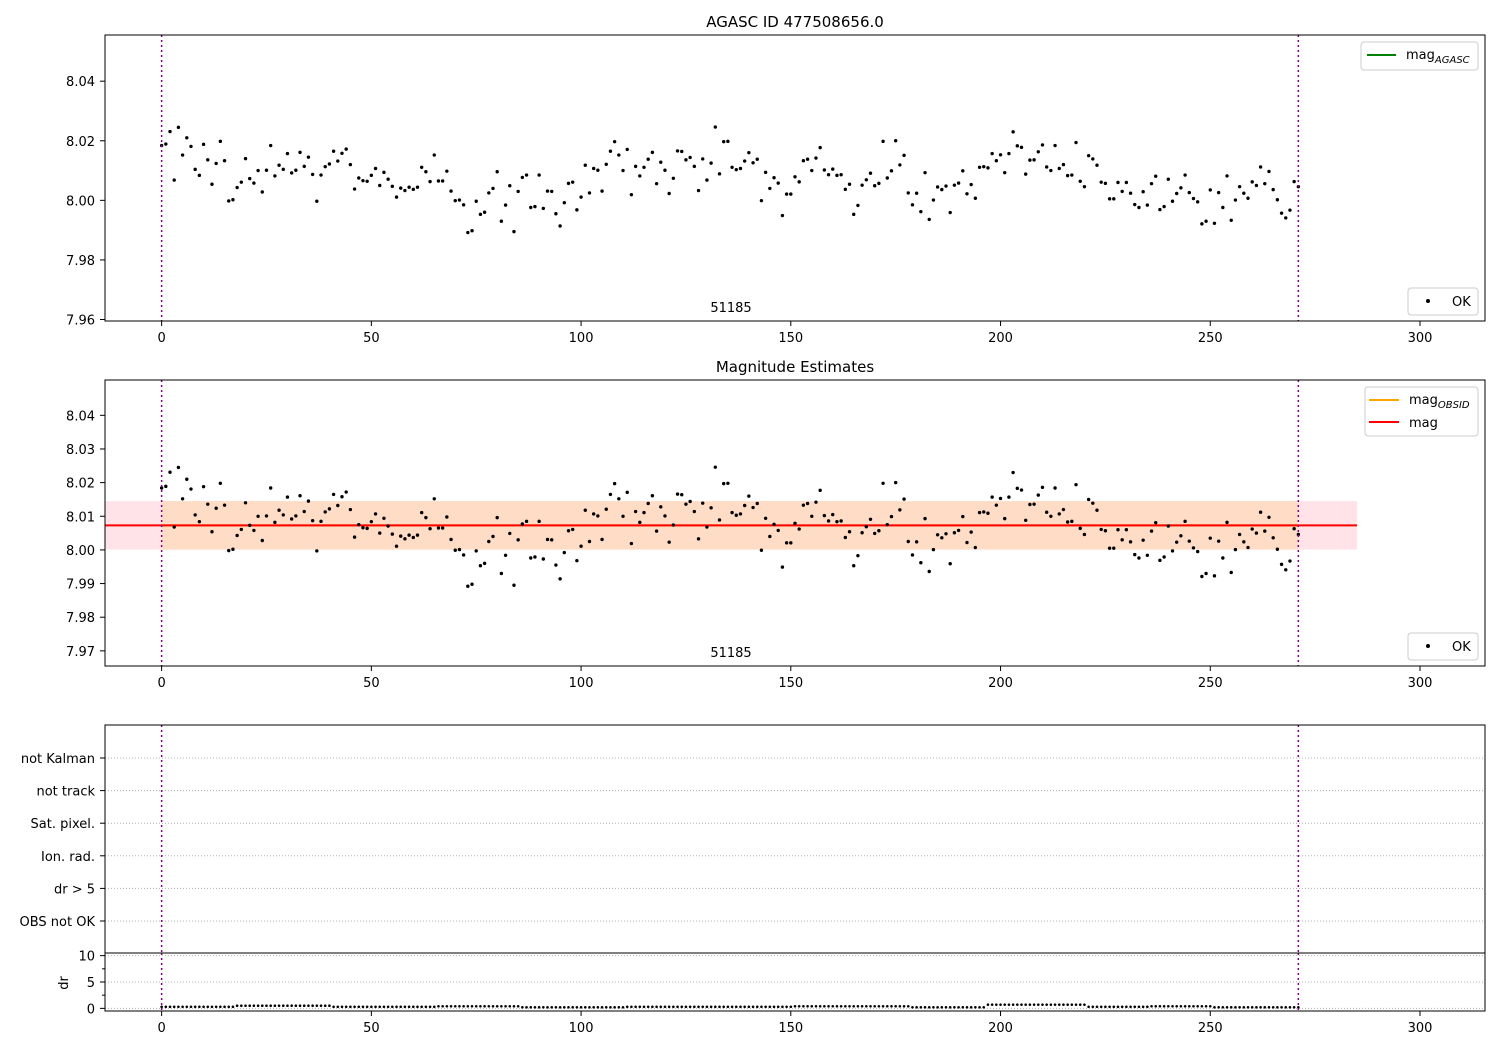 This screenshot has width=1500, height=1050. What do you see at coordinates (1428, 301) in the screenshot?
I see `legend-ok-marker` at bounding box center [1428, 301].